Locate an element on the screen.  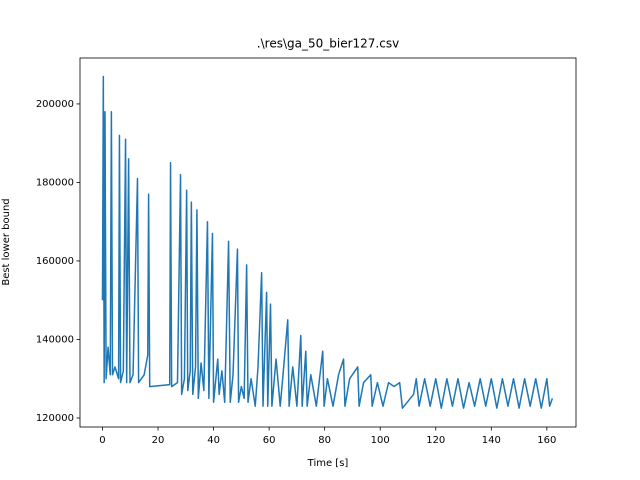
y-tick-label: 180000 is located at coordinates (55, 182).